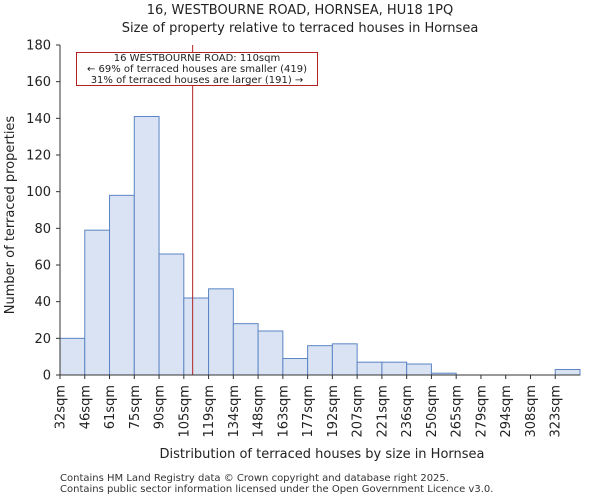 This screenshot has width=600, height=500. I want to click on bar-46sqm, so click(97, 302).